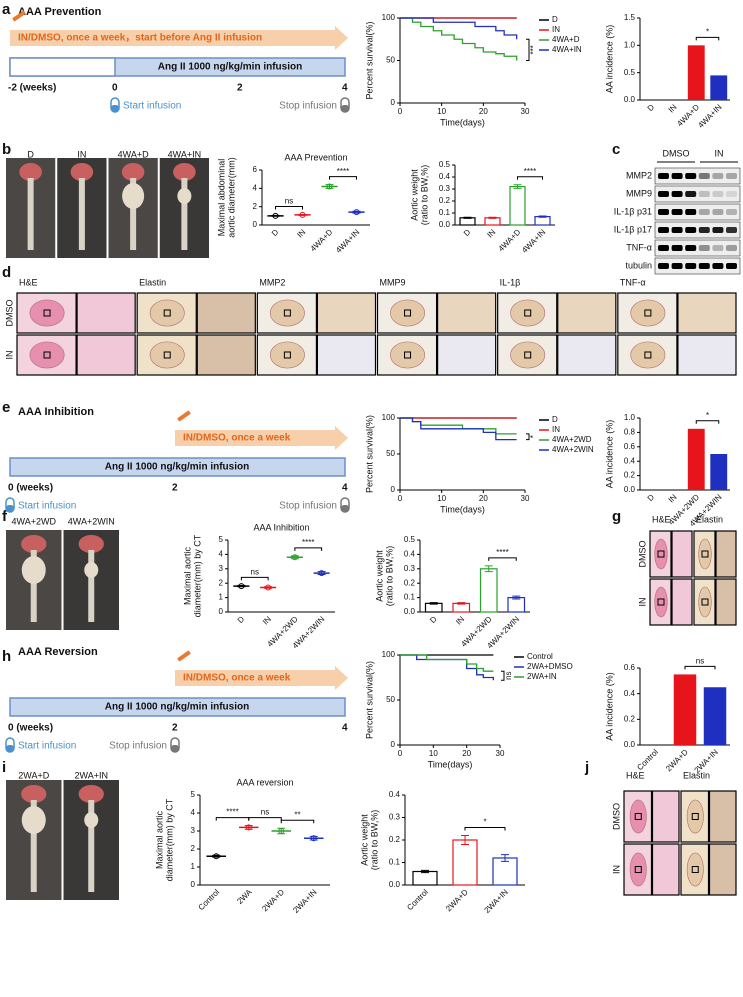  Describe the element at coordinates (390, 699) in the screenshot. I see `y-tick-label: 50` at that location.